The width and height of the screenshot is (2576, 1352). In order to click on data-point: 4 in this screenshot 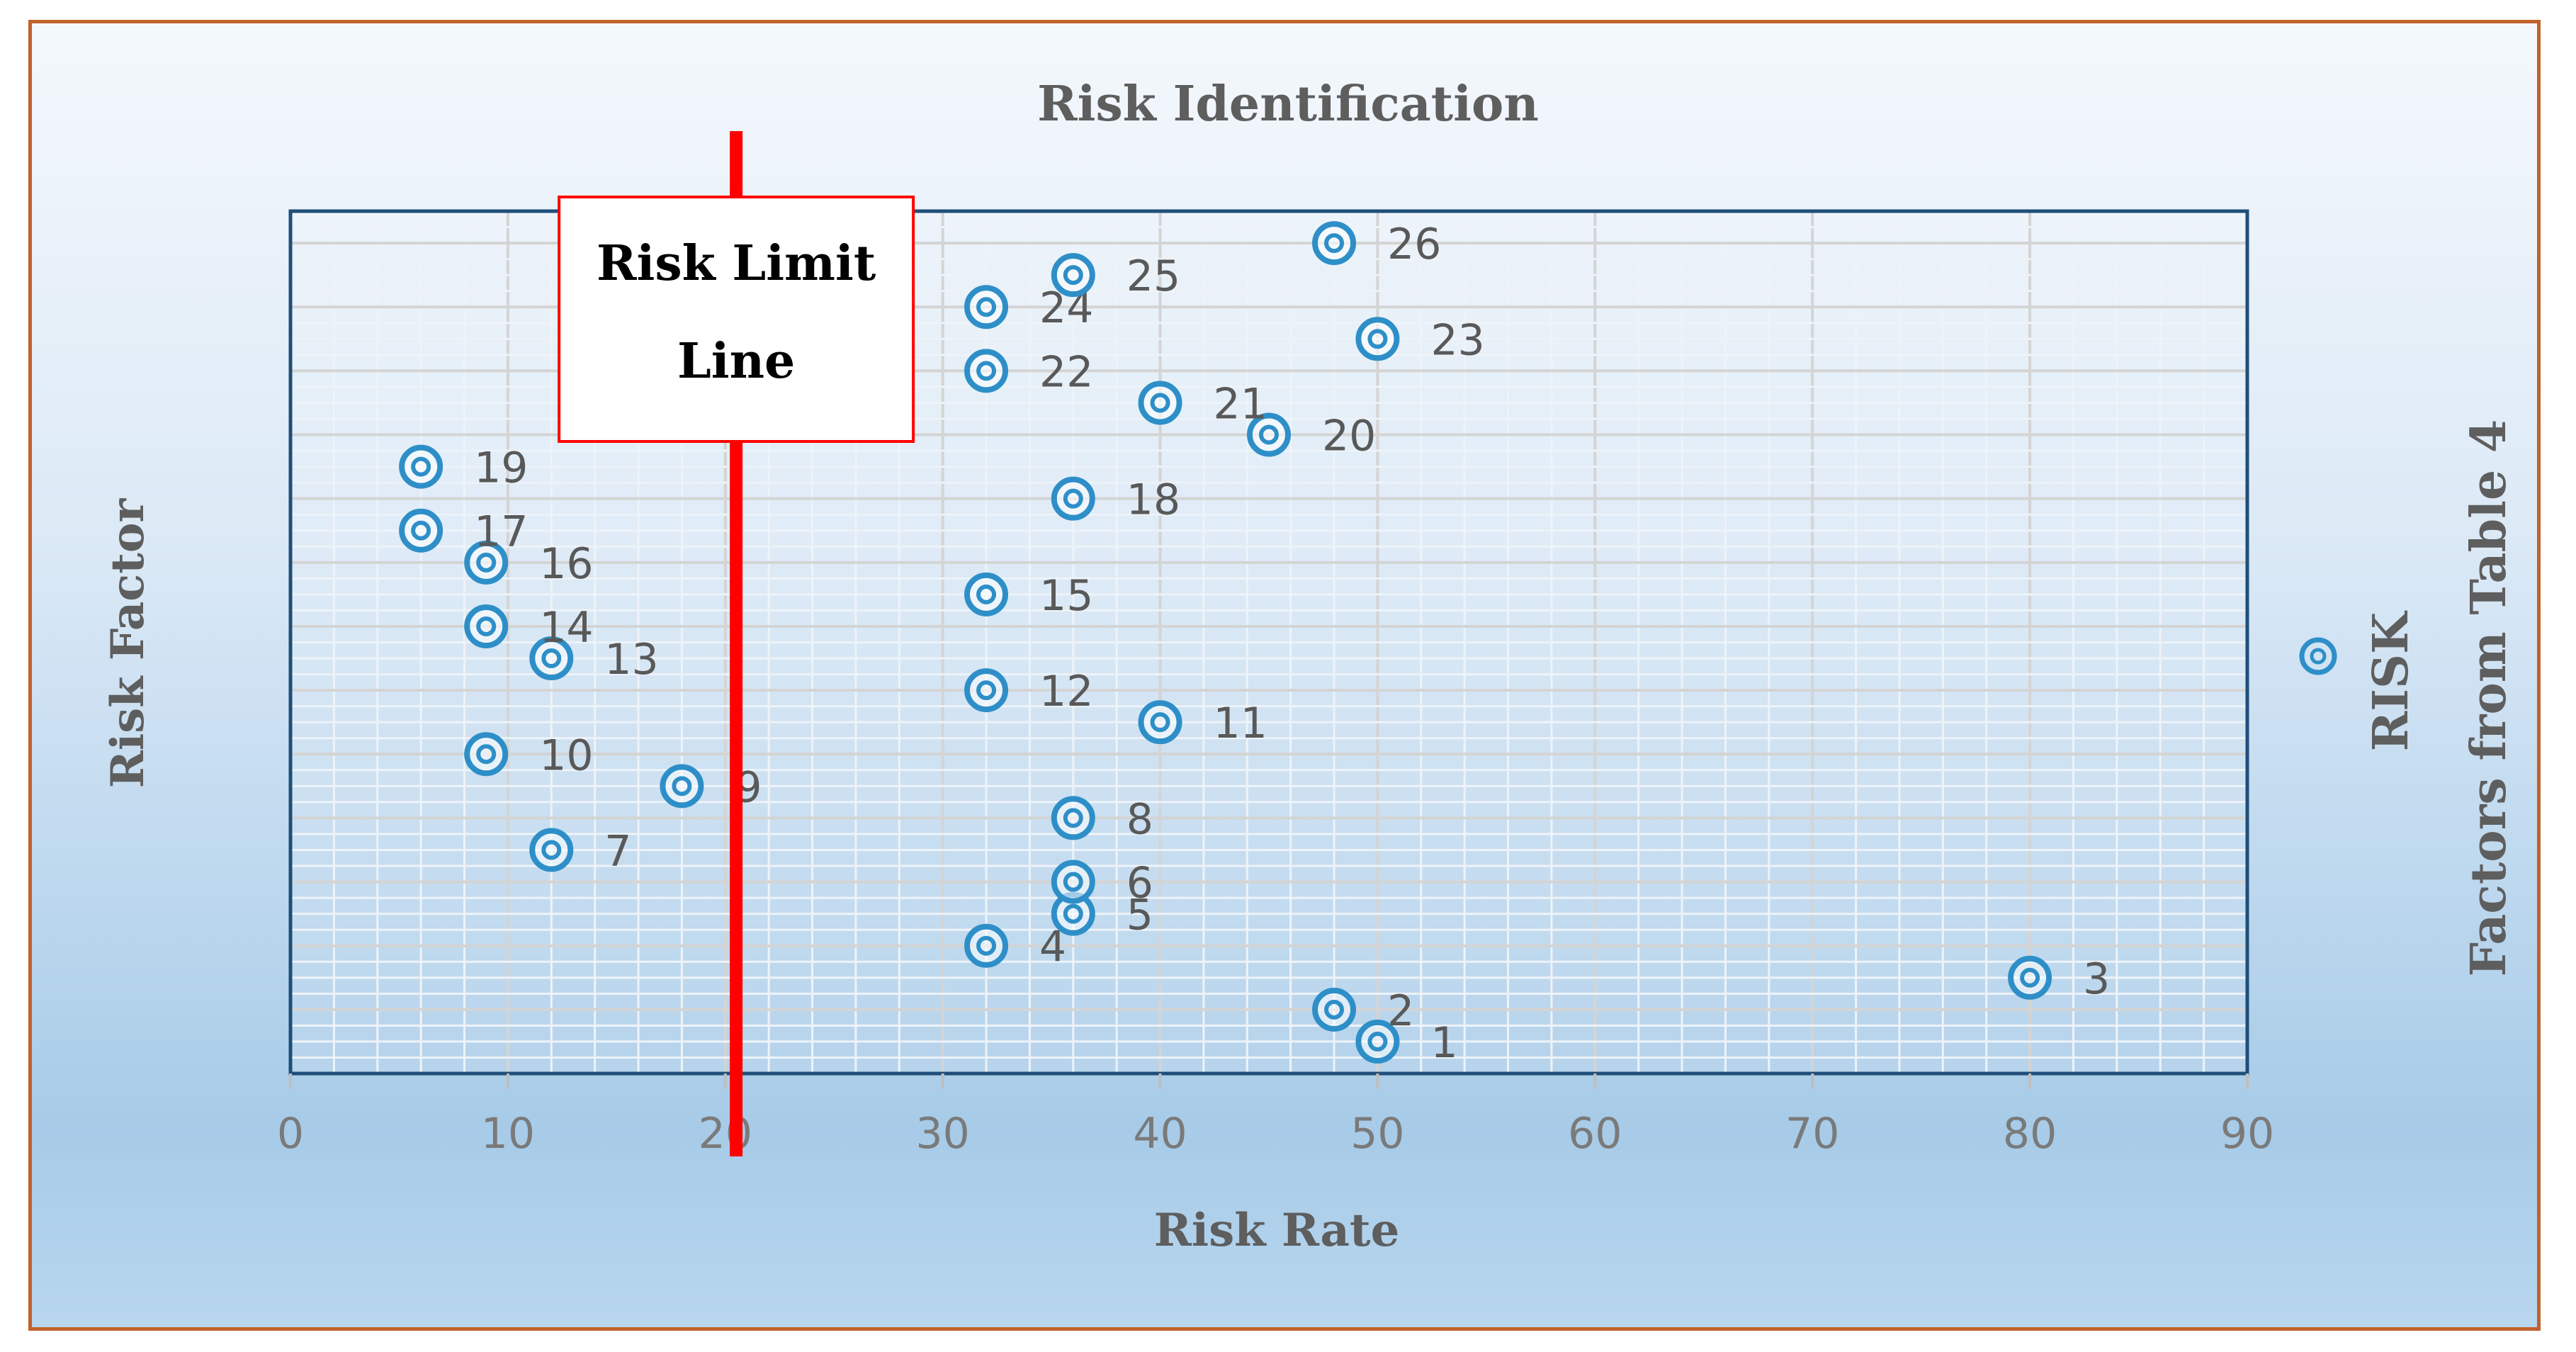, I will do `click(1015, 948)`.